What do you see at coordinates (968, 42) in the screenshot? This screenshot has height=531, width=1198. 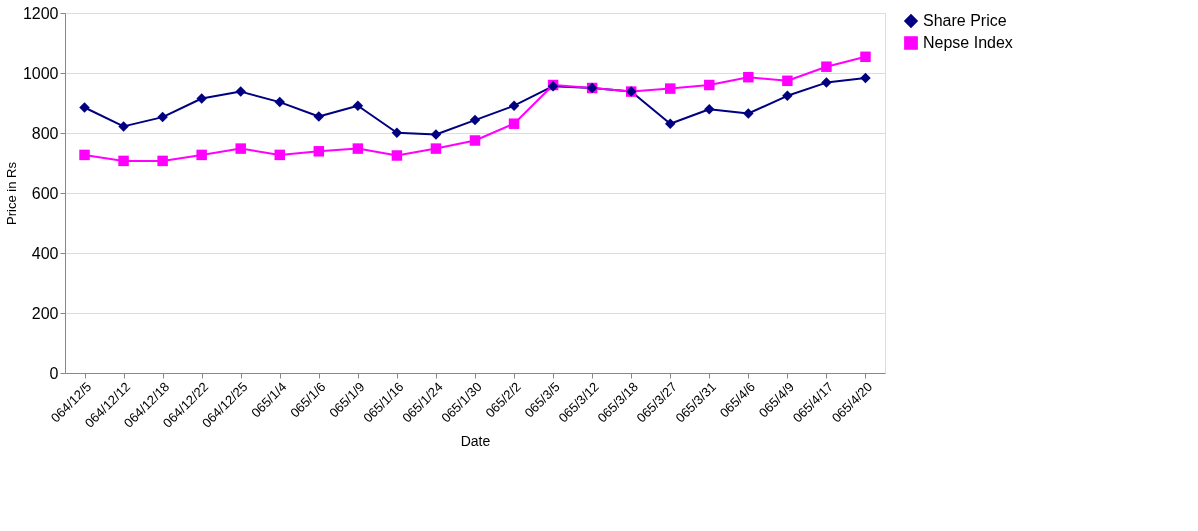 I see `legend-label: Nepse Index` at bounding box center [968, 42].